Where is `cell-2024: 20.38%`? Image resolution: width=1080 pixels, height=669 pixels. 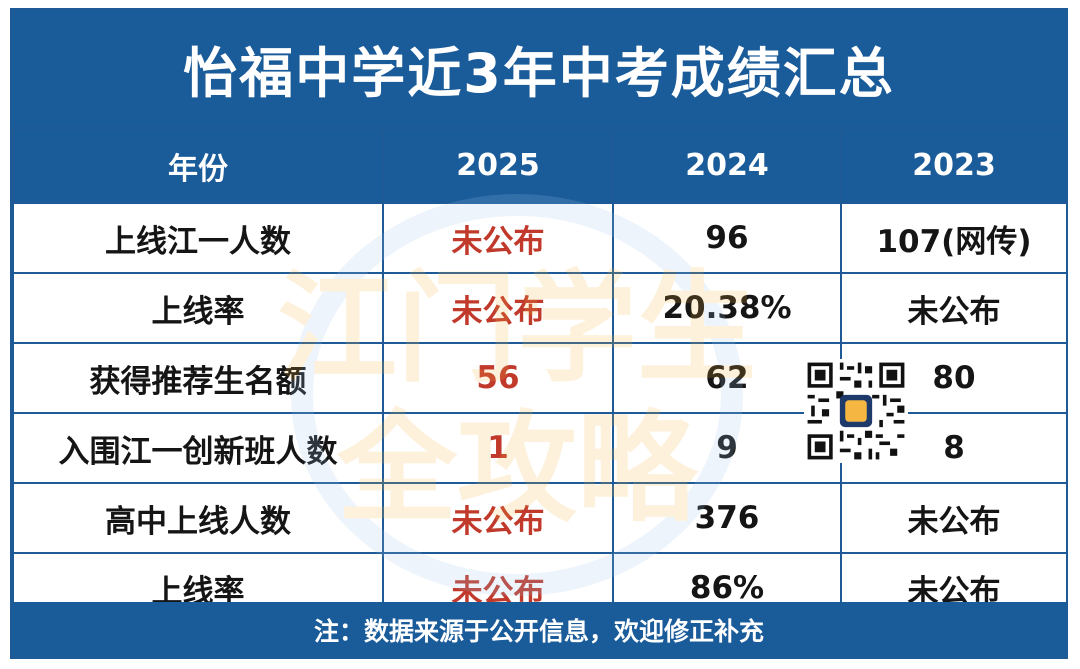
cell-2024: 20.38% is located at coordinates (727, 308).